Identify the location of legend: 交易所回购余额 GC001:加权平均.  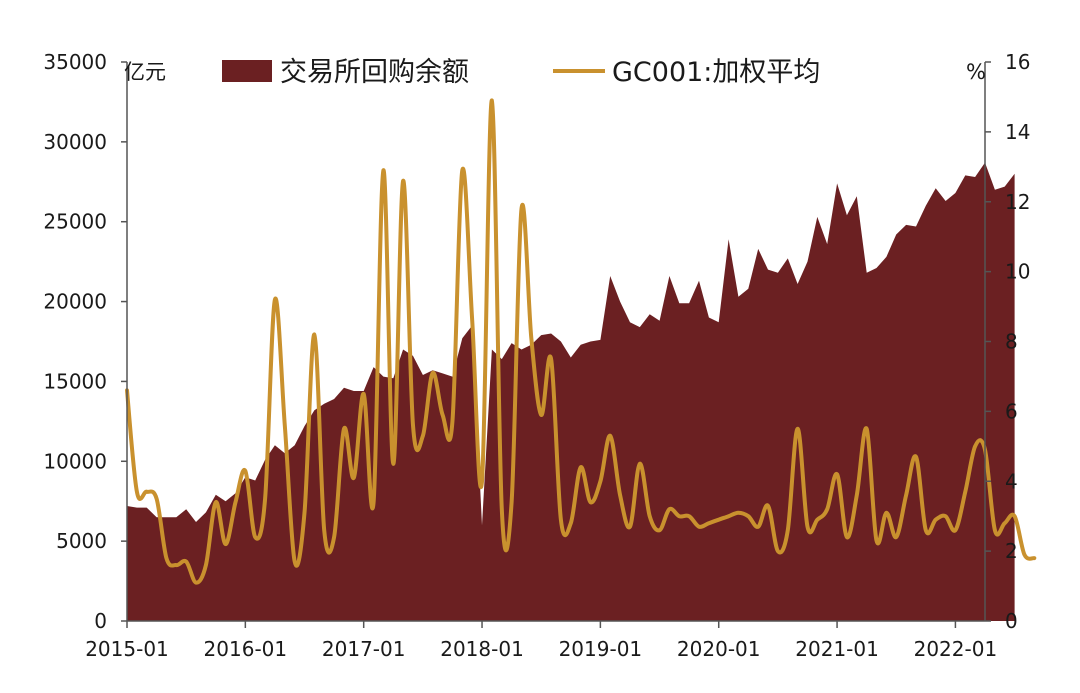
(521, 72).